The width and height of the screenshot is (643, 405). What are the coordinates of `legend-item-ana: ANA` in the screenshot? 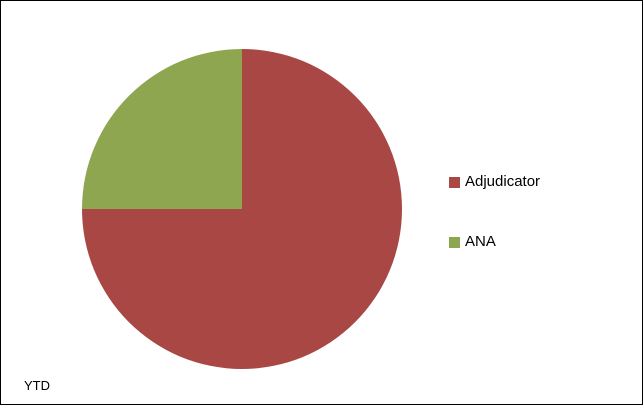 It's located at (472, 242).